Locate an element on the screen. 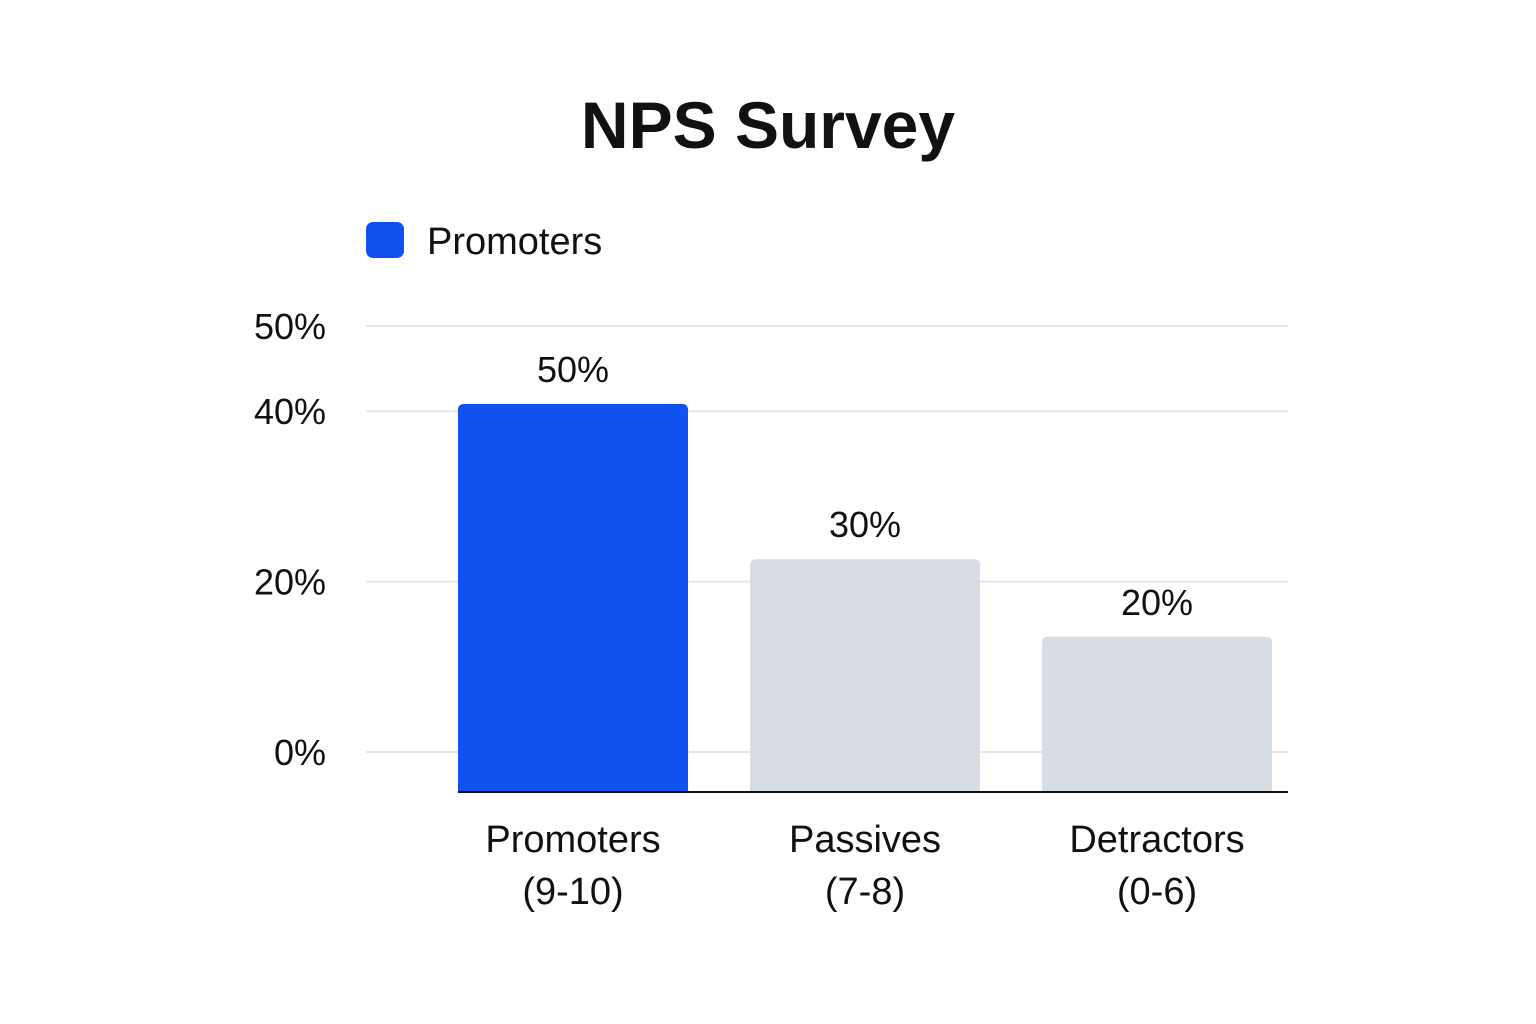 The height and width of the screenshot is (1024, 1536). x-tick-label: (0-6) is located at coordinates (1157, 892).